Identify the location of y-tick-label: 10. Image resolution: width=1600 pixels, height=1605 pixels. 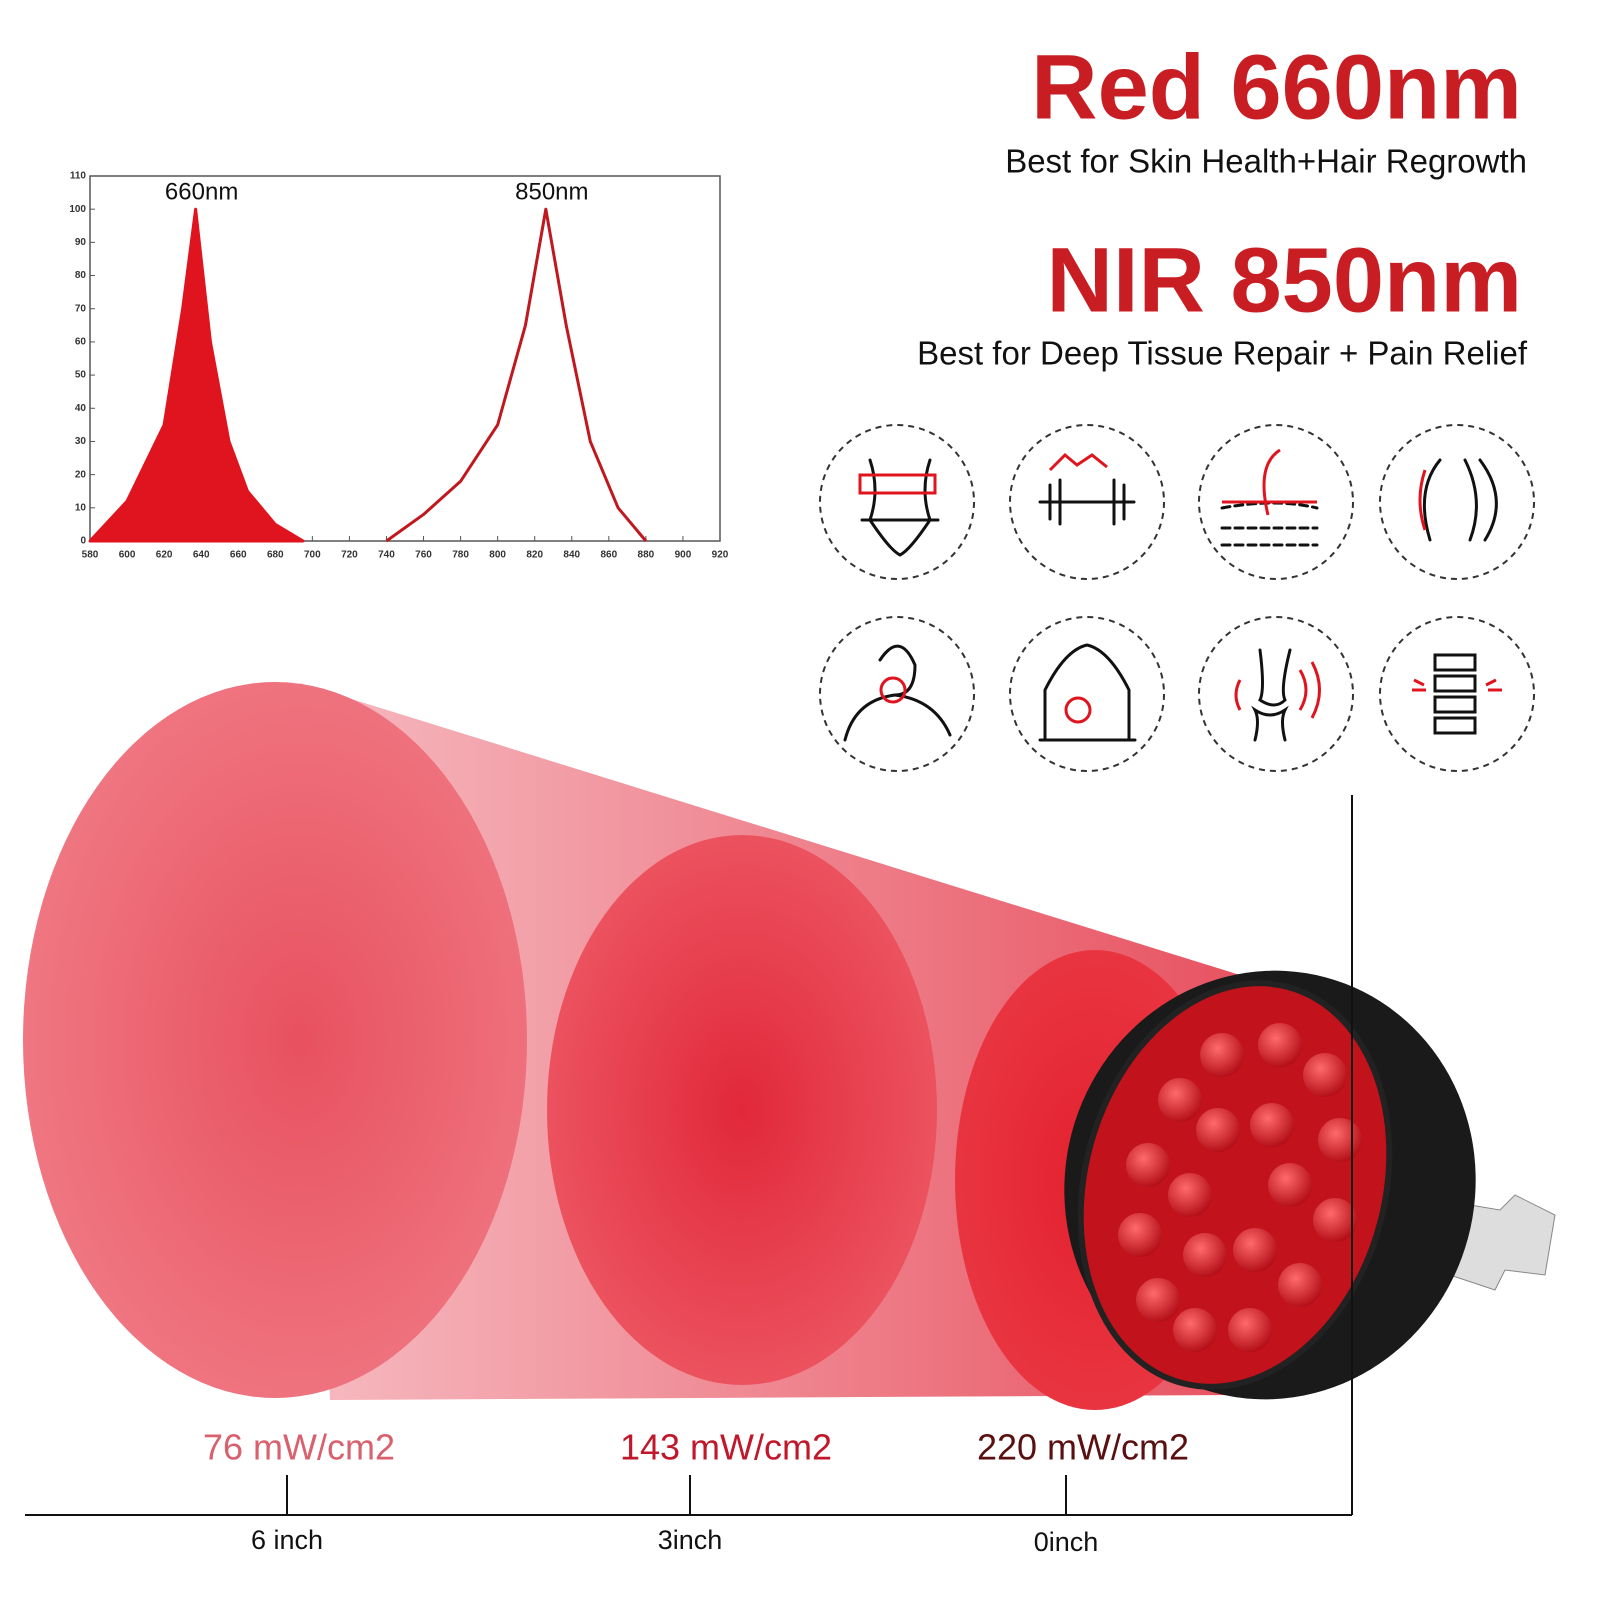
(81, 507).